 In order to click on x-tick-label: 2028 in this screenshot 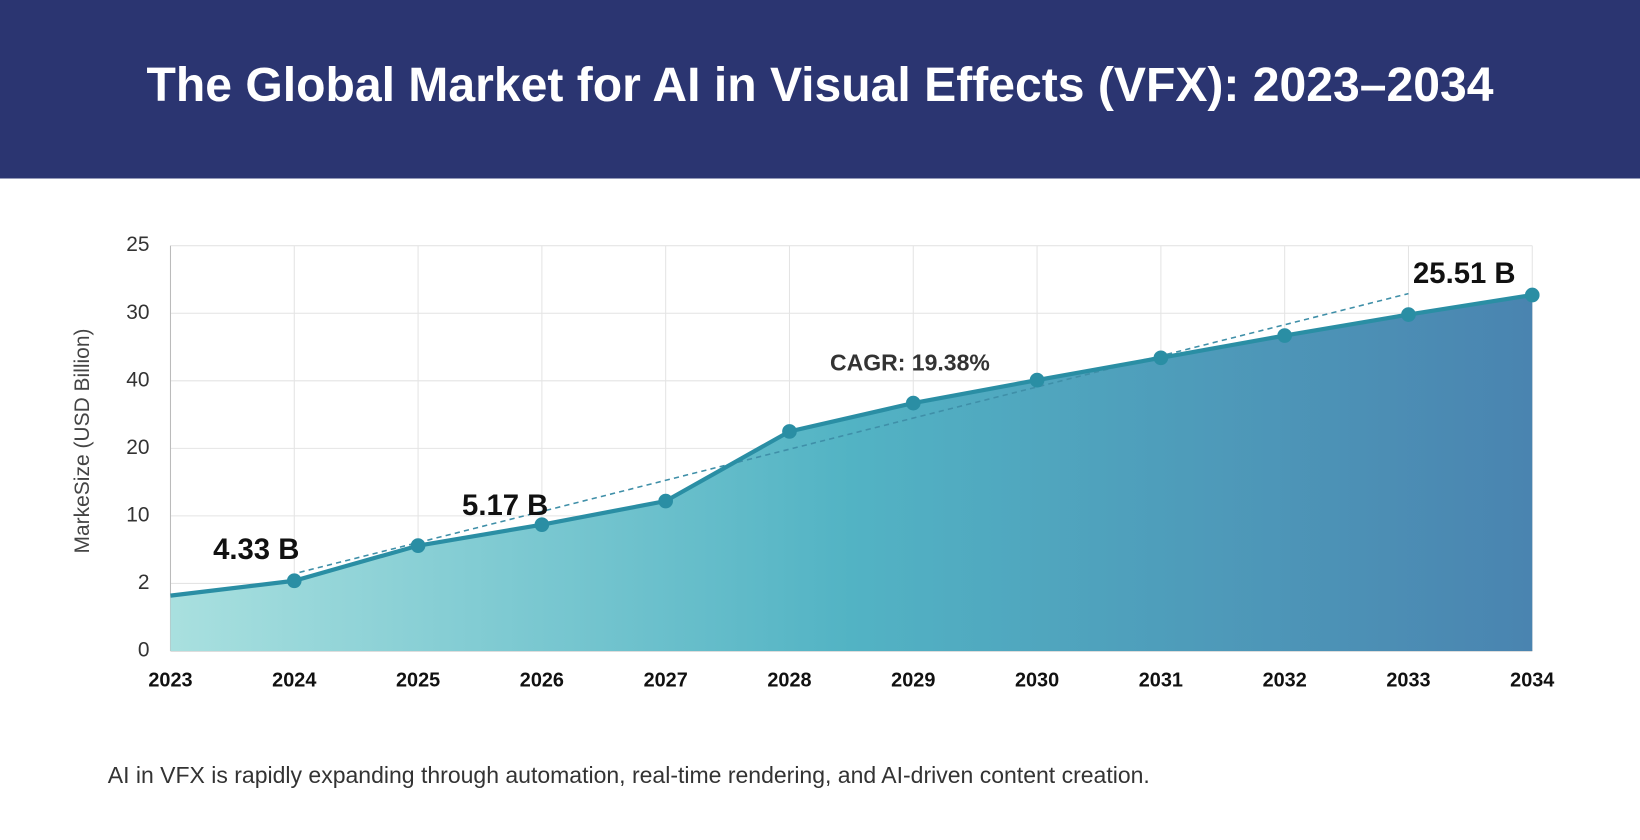, I will do `click(789, 681)`.